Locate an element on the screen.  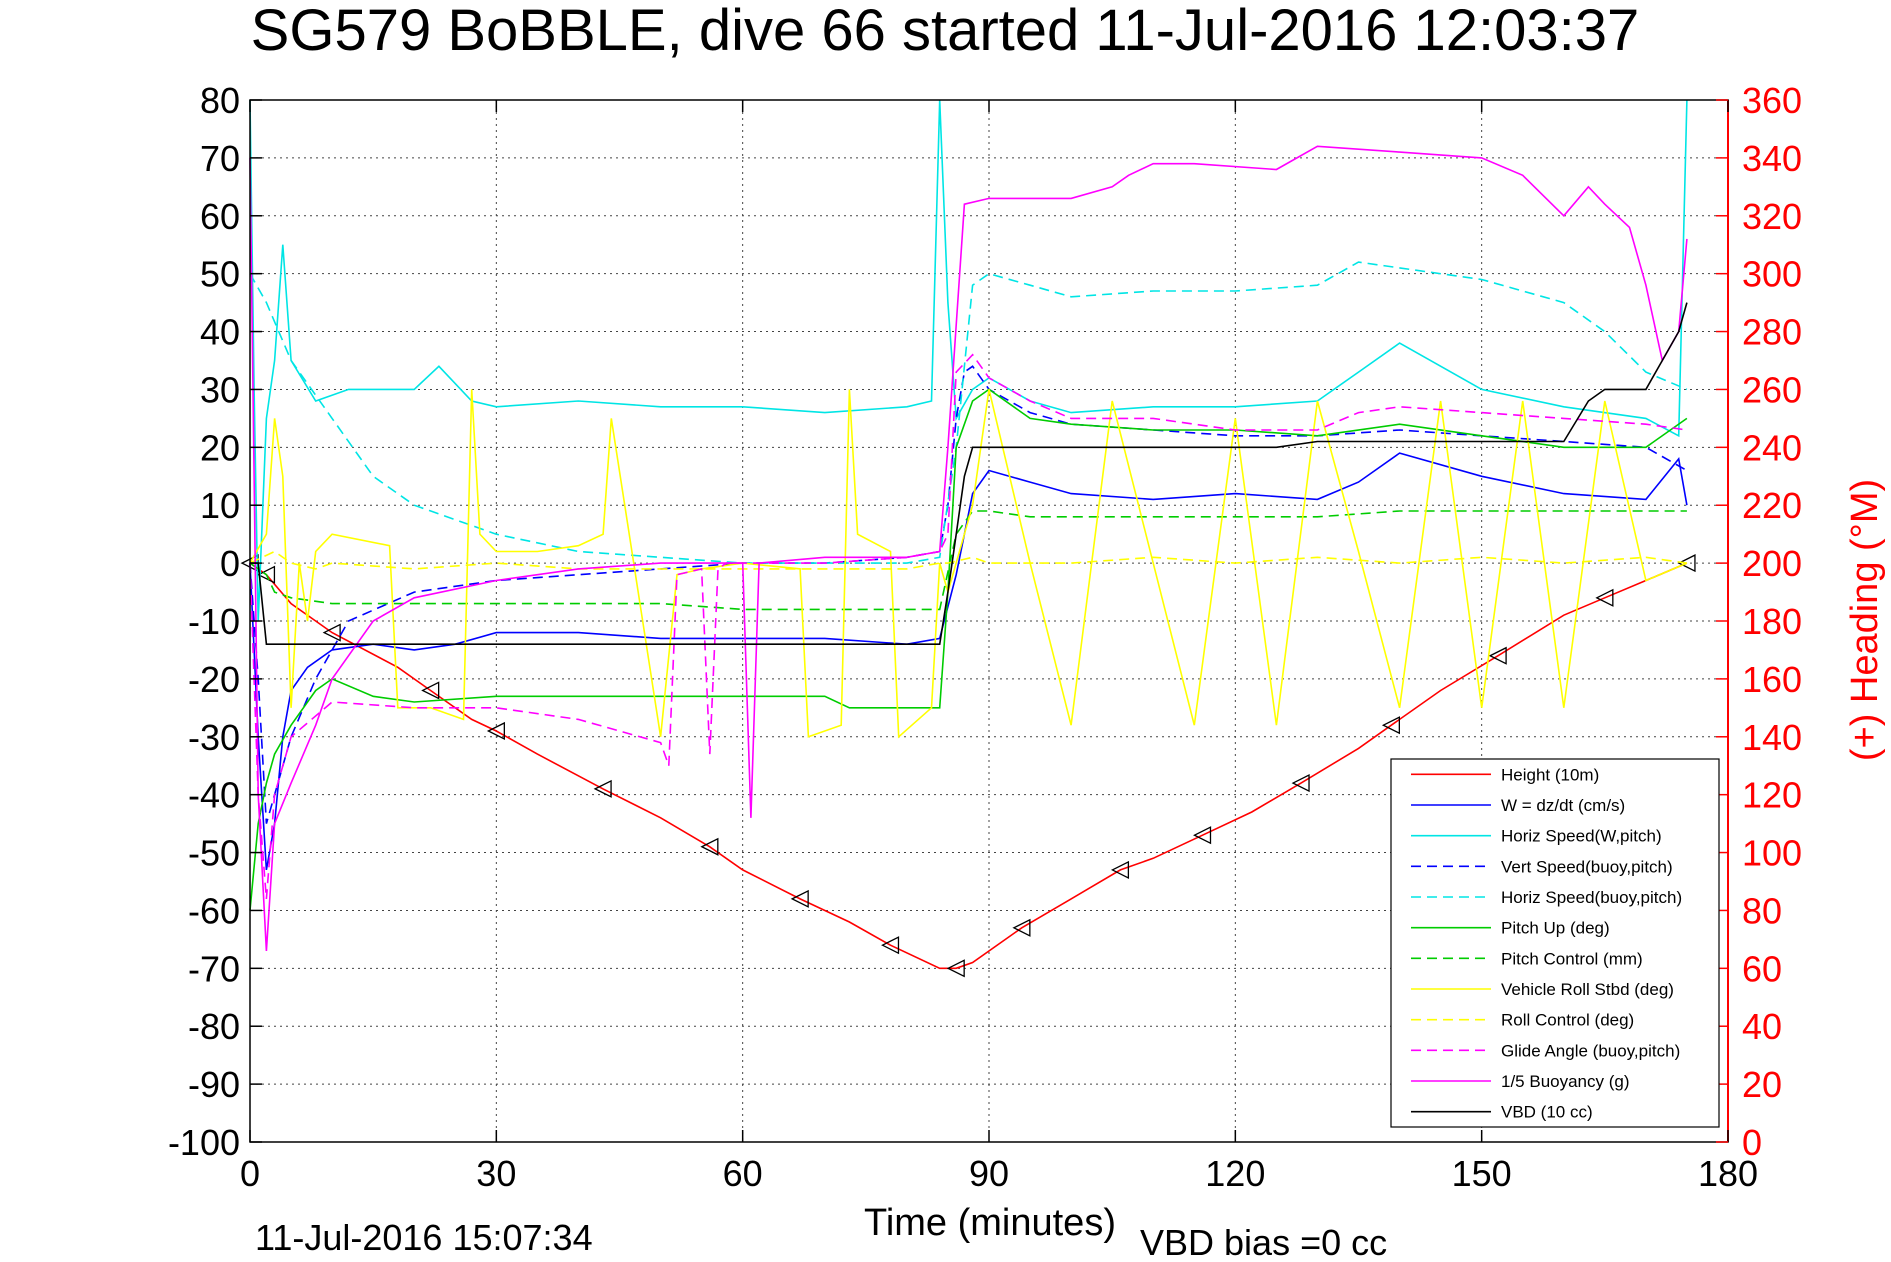
x-tick-label: 60 is located at coordinates (743, 1173).